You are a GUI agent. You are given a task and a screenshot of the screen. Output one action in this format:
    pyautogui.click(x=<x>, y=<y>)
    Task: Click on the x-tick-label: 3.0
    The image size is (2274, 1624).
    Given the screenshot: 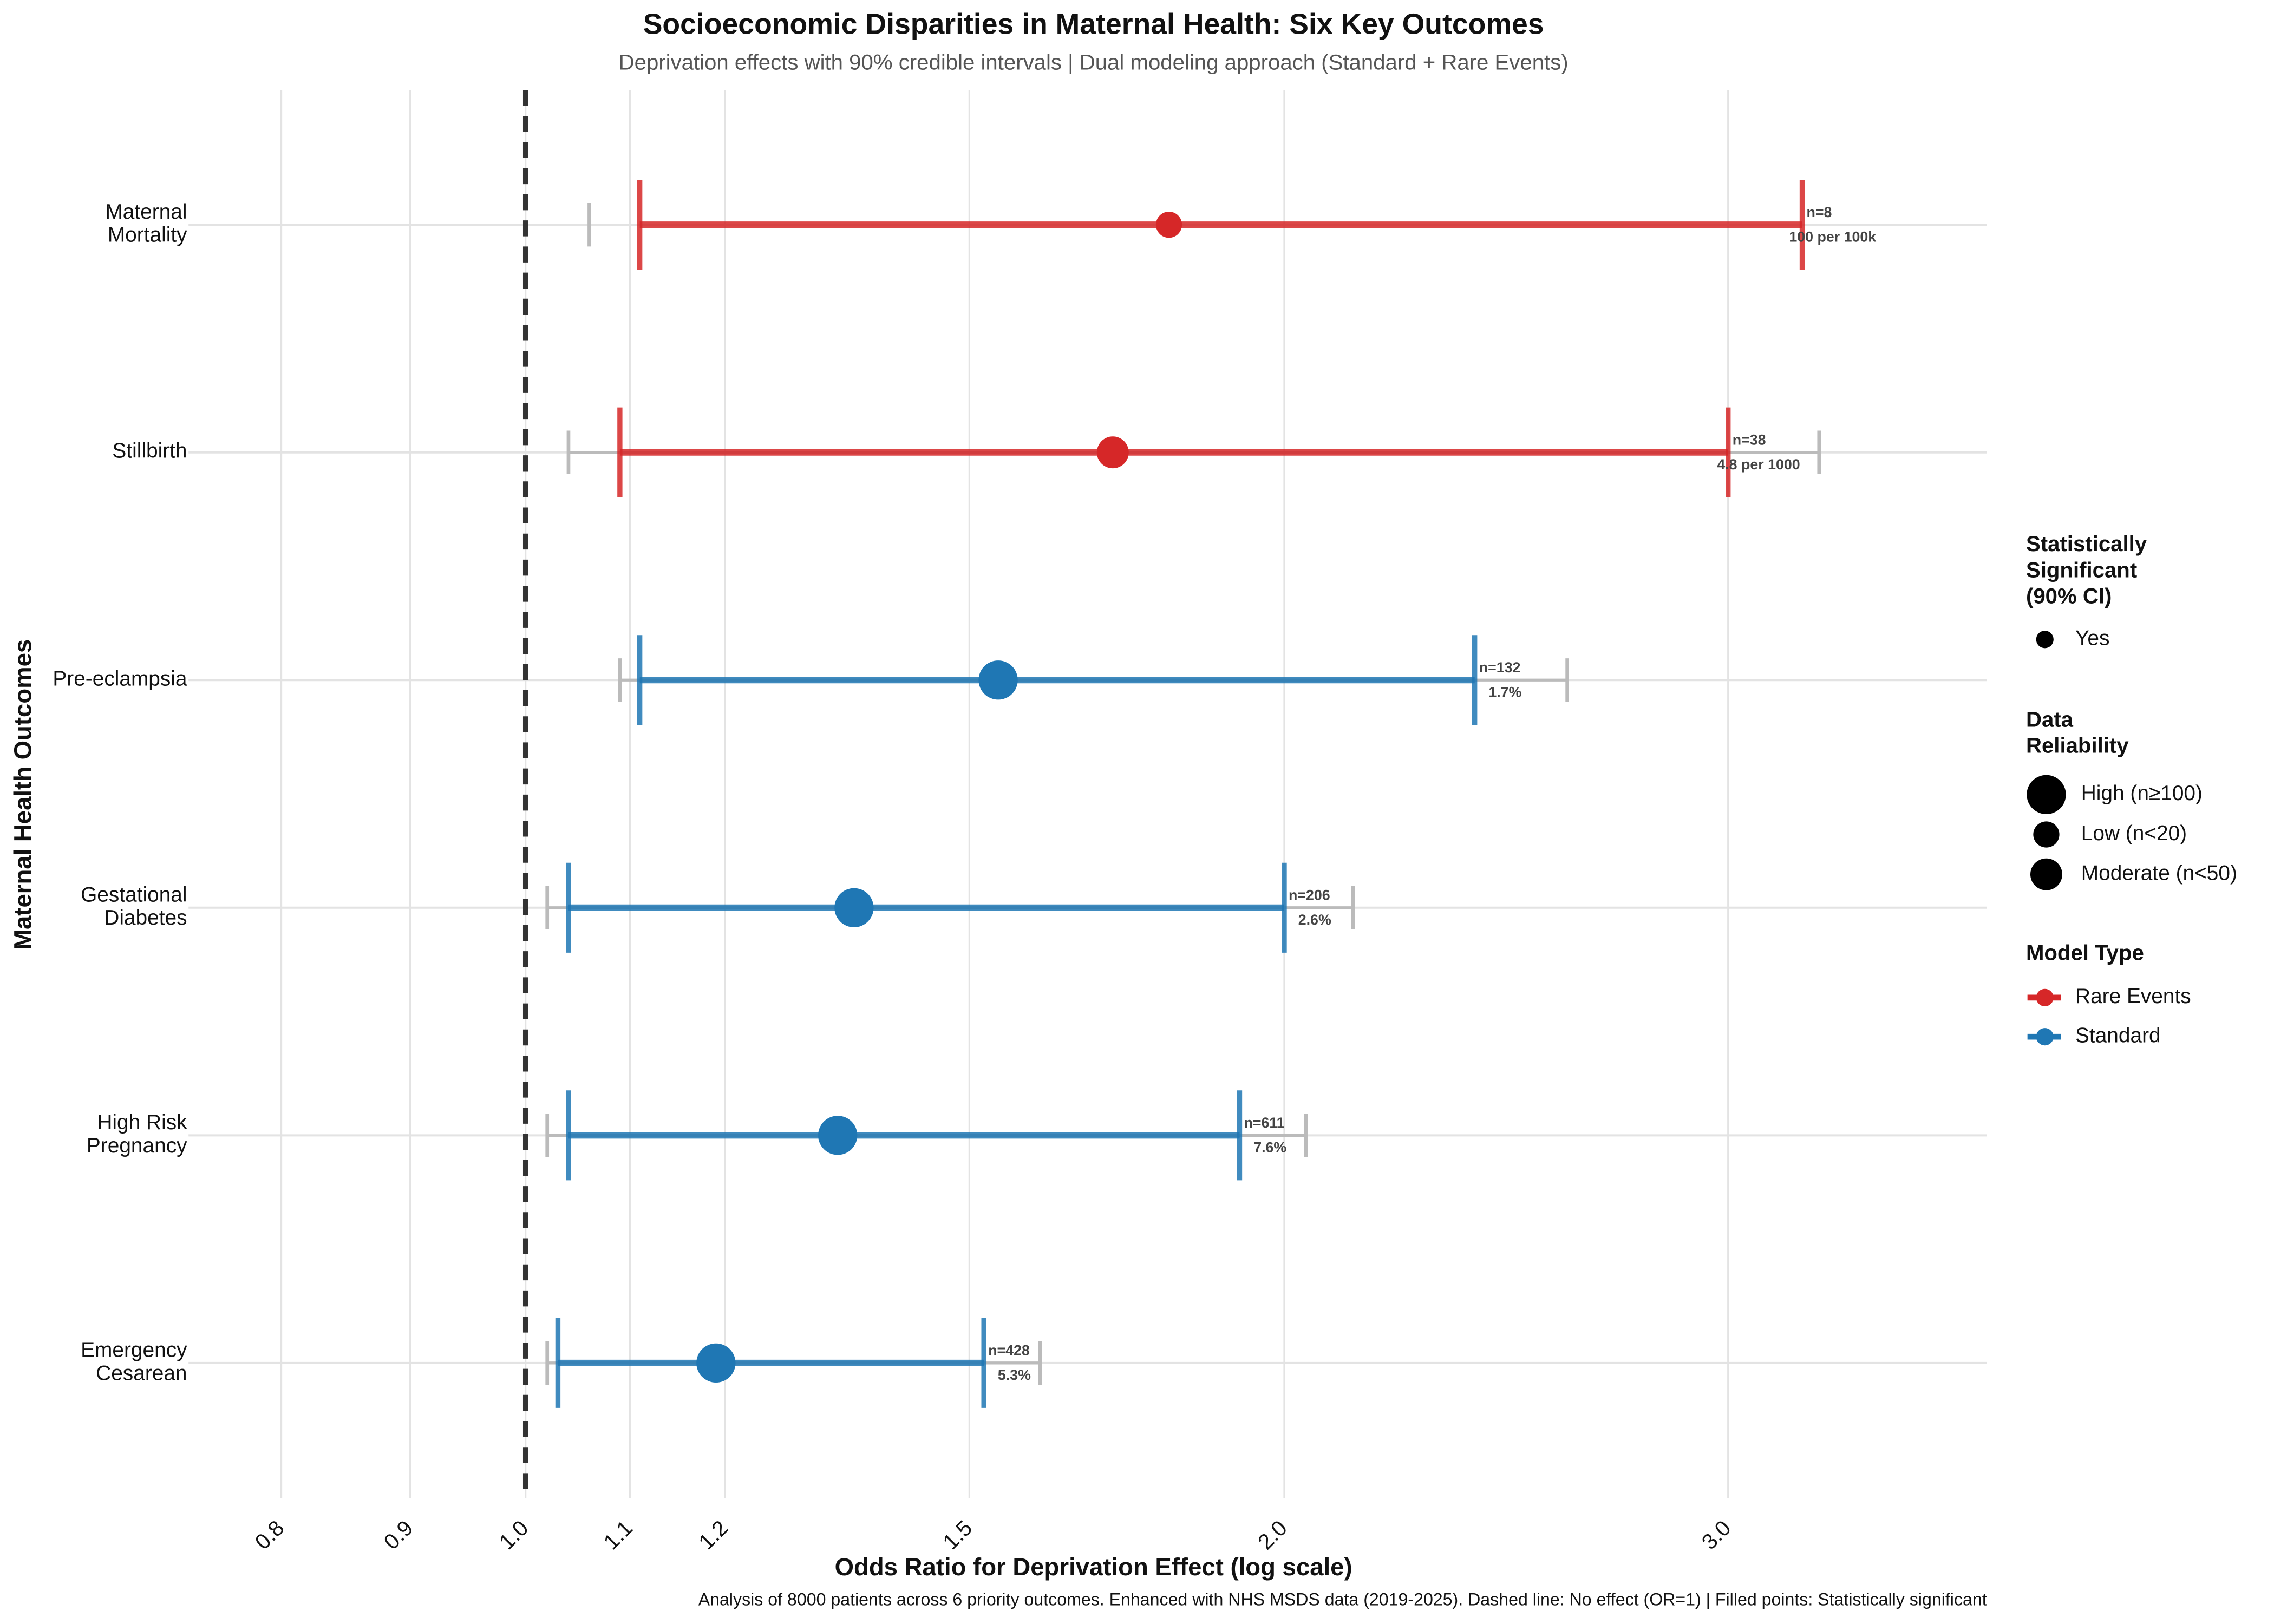 What is the action you would take?
    pyautogui.click(x=1716, y=1535)
    